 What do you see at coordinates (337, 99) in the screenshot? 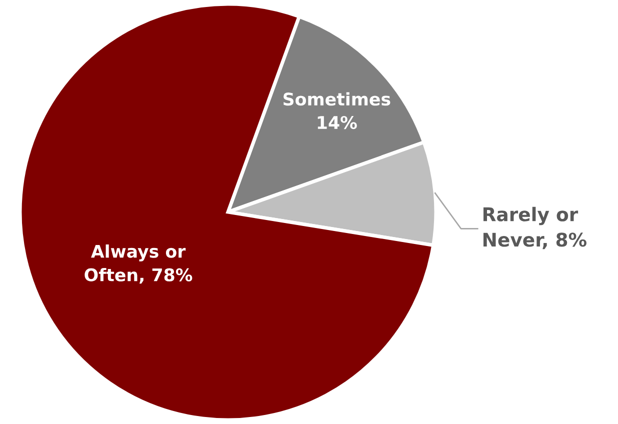
I see `slice-label: Sometimes` at bounding box center [337, 99].